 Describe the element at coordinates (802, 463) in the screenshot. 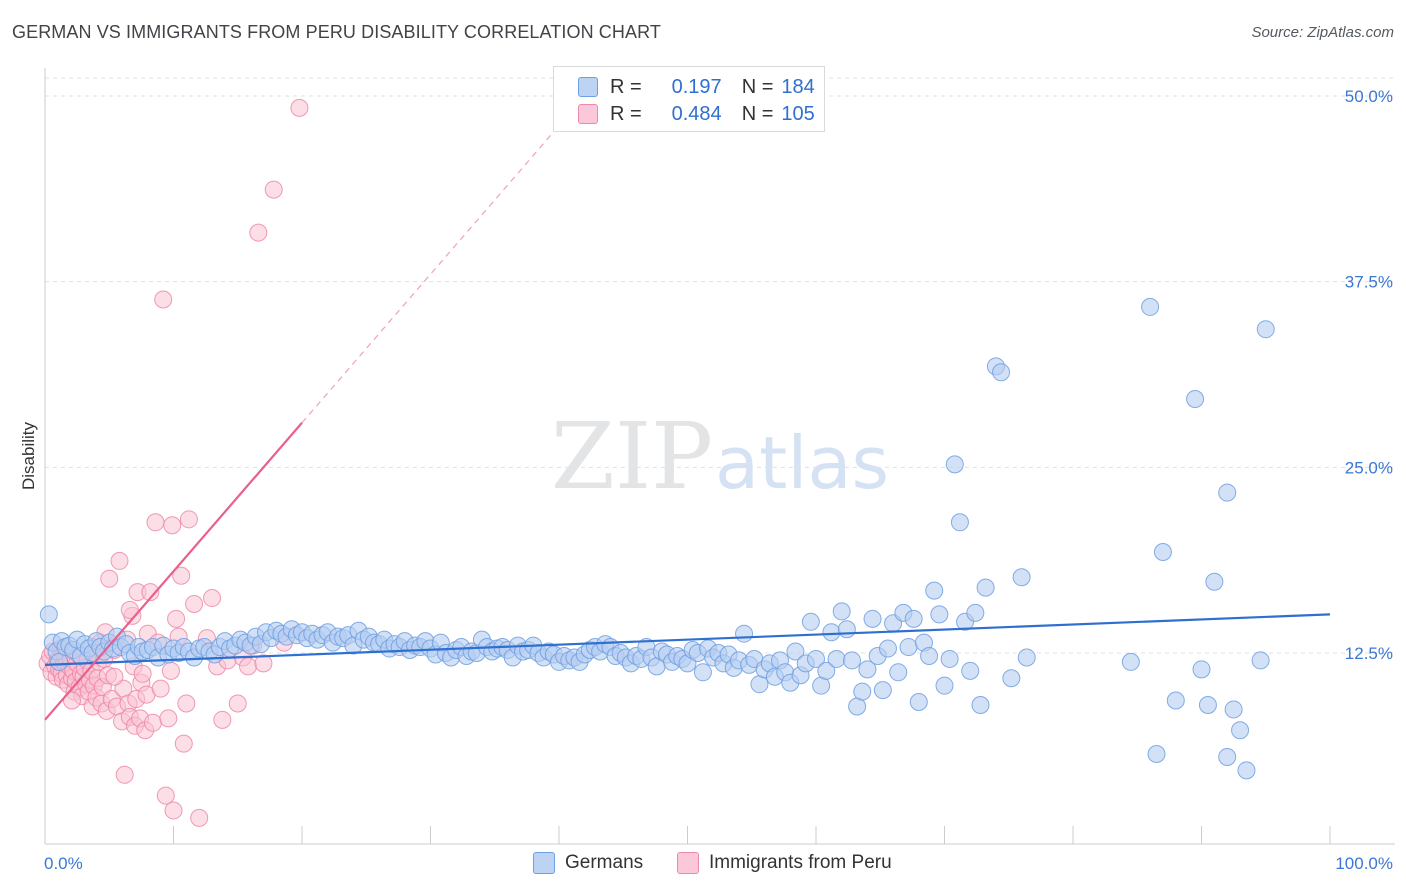

I see `watermark-atlas: atlas` at that location.